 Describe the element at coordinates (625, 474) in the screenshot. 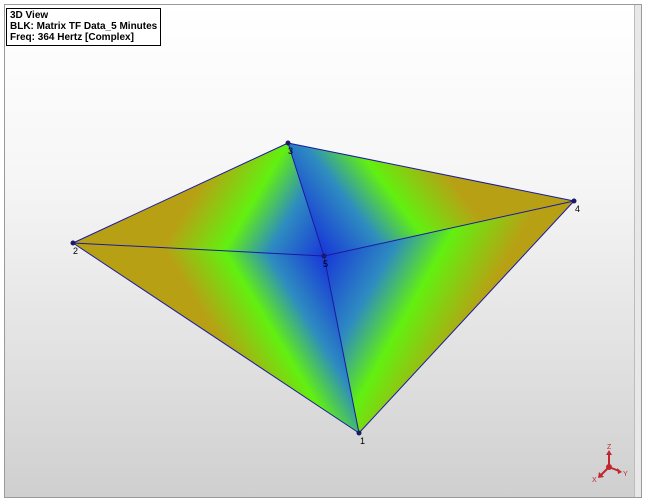

I see `axis-y-label: Y` at that location.